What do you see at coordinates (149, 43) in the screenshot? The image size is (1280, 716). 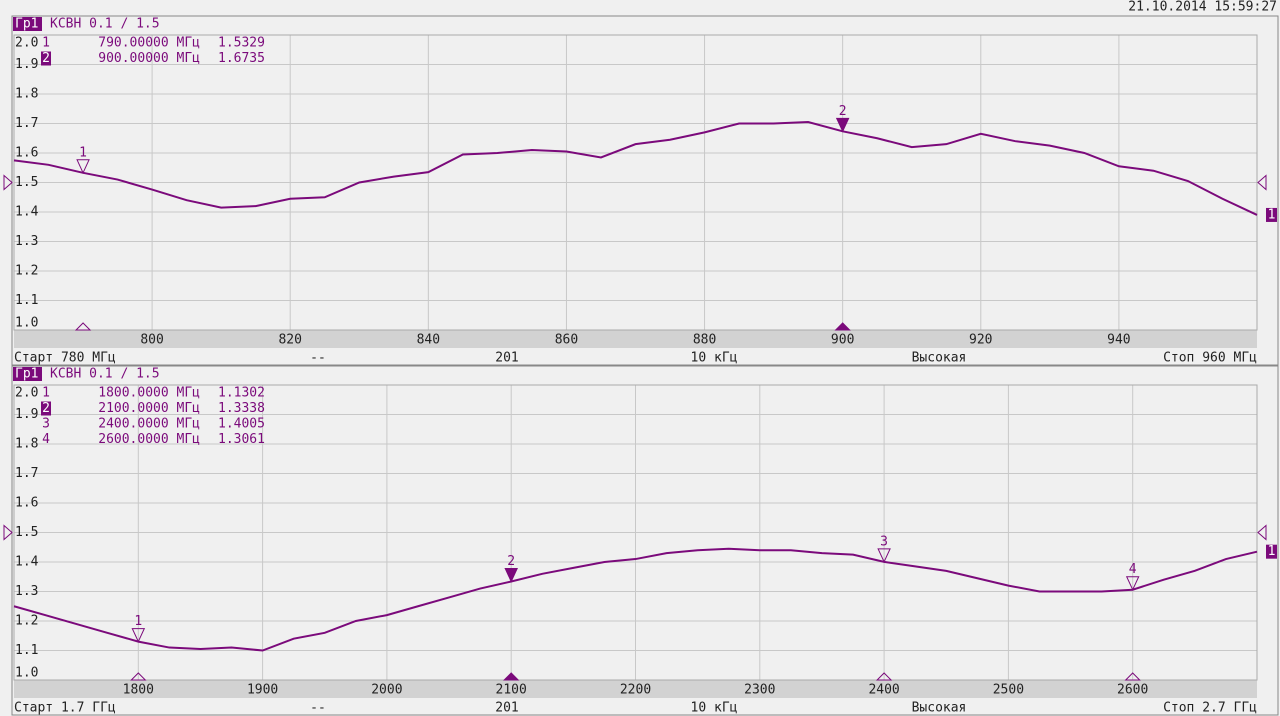 I see `marker-table-frequency: 790.00000 МГц` at bounding box center [149, 43].